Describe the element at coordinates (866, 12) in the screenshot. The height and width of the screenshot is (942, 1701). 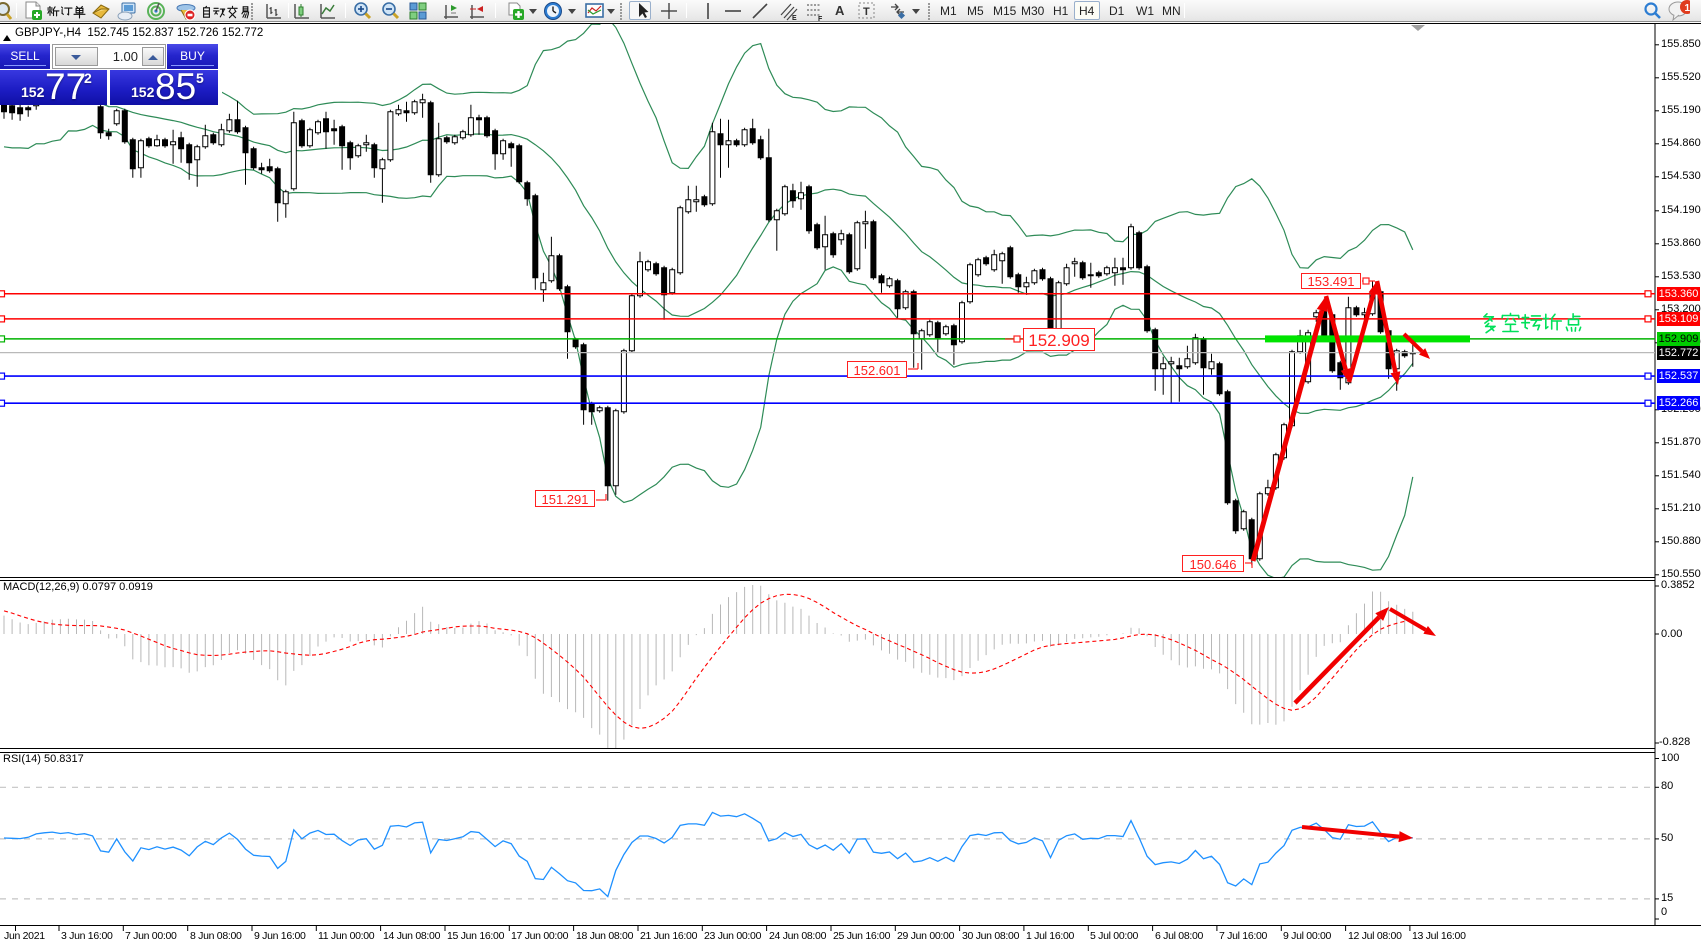
I see `svg-text: T` at that location.